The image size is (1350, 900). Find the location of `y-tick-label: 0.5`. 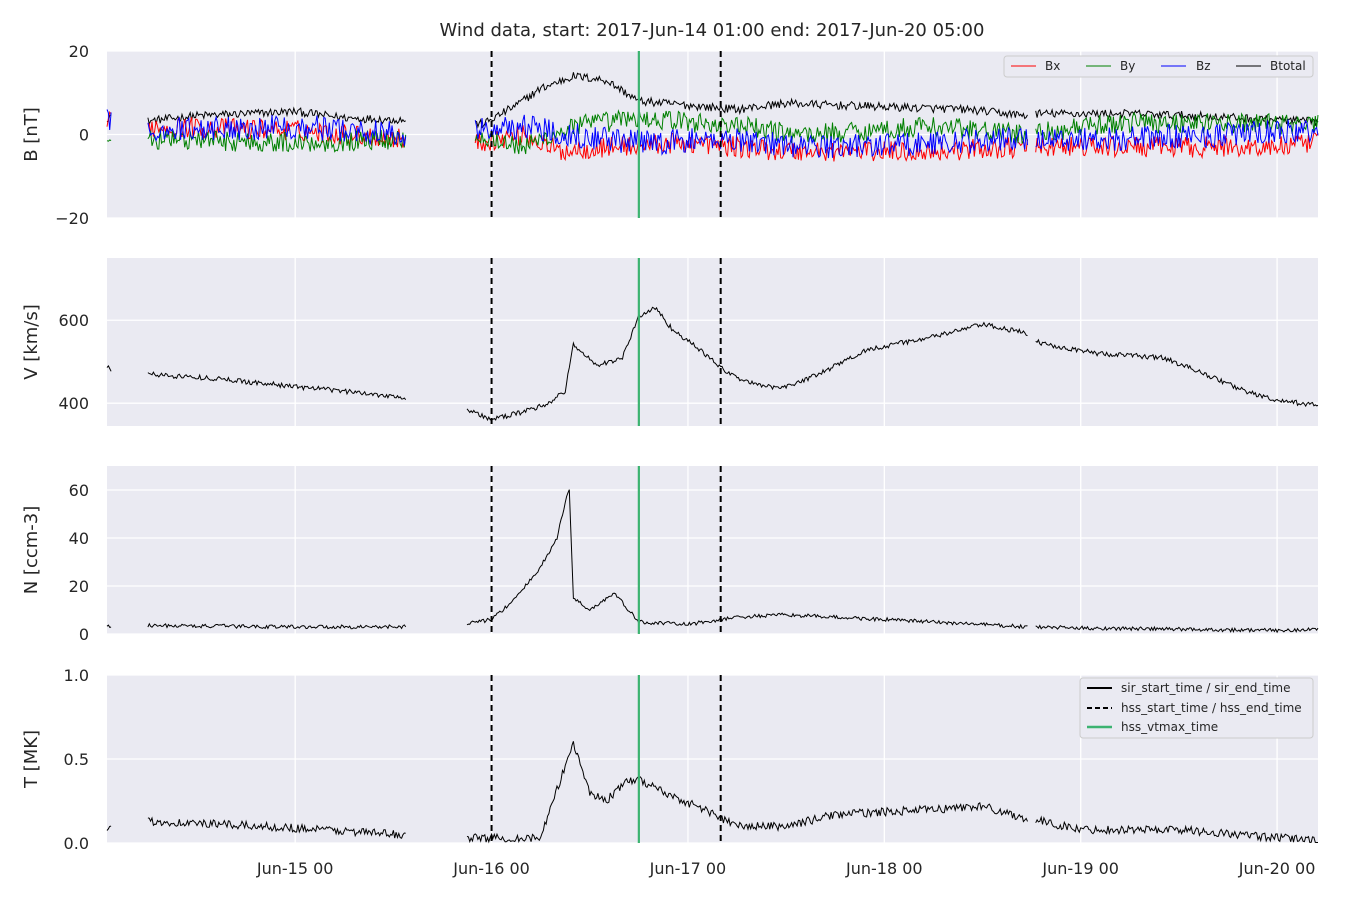

y-tick-label: 0.5 is located at coordinates (76, 759).